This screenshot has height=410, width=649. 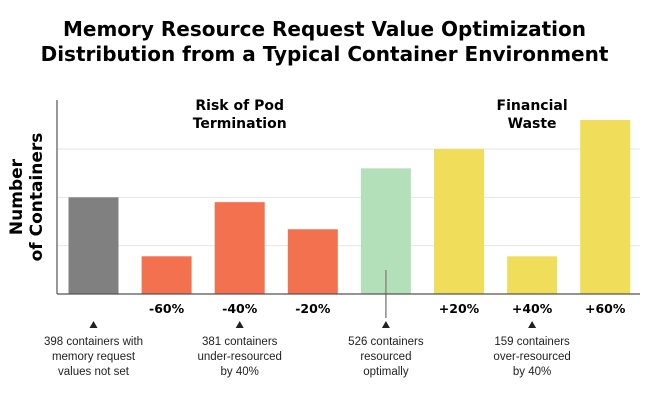 I want to click on annotation-text: 381 containers, so click(x=240, y=342).